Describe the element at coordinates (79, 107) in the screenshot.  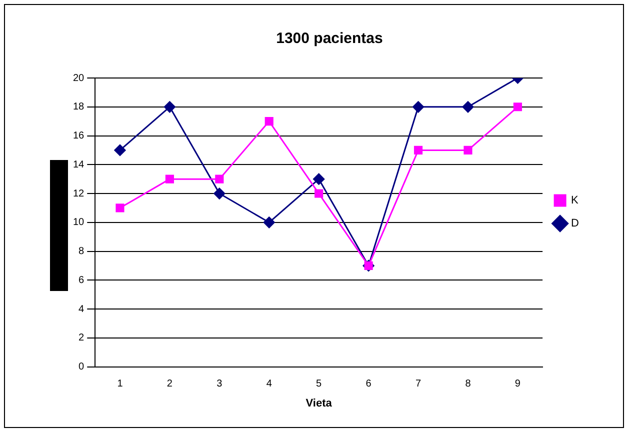
I see `y-tick-label: 18` at that location.